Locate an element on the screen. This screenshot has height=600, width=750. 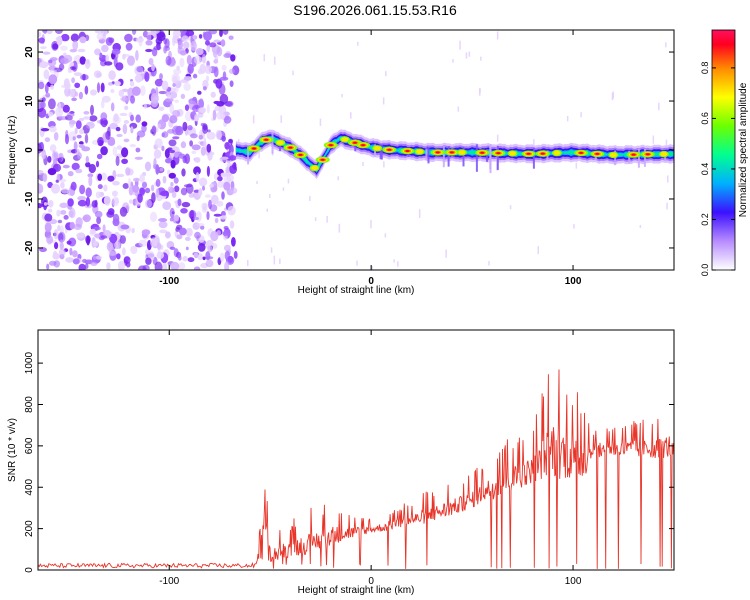
spectrogram-x-tick-label: 100 is located at coordinates (573, 281).